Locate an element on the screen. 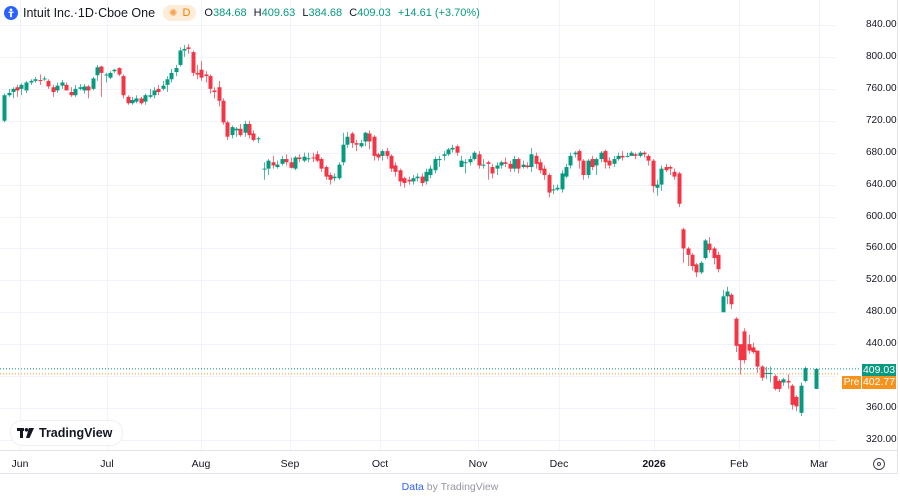 This screenshot has height=498, width=900. price-tick-label: 760.00 is located at coordinates (881, 88).